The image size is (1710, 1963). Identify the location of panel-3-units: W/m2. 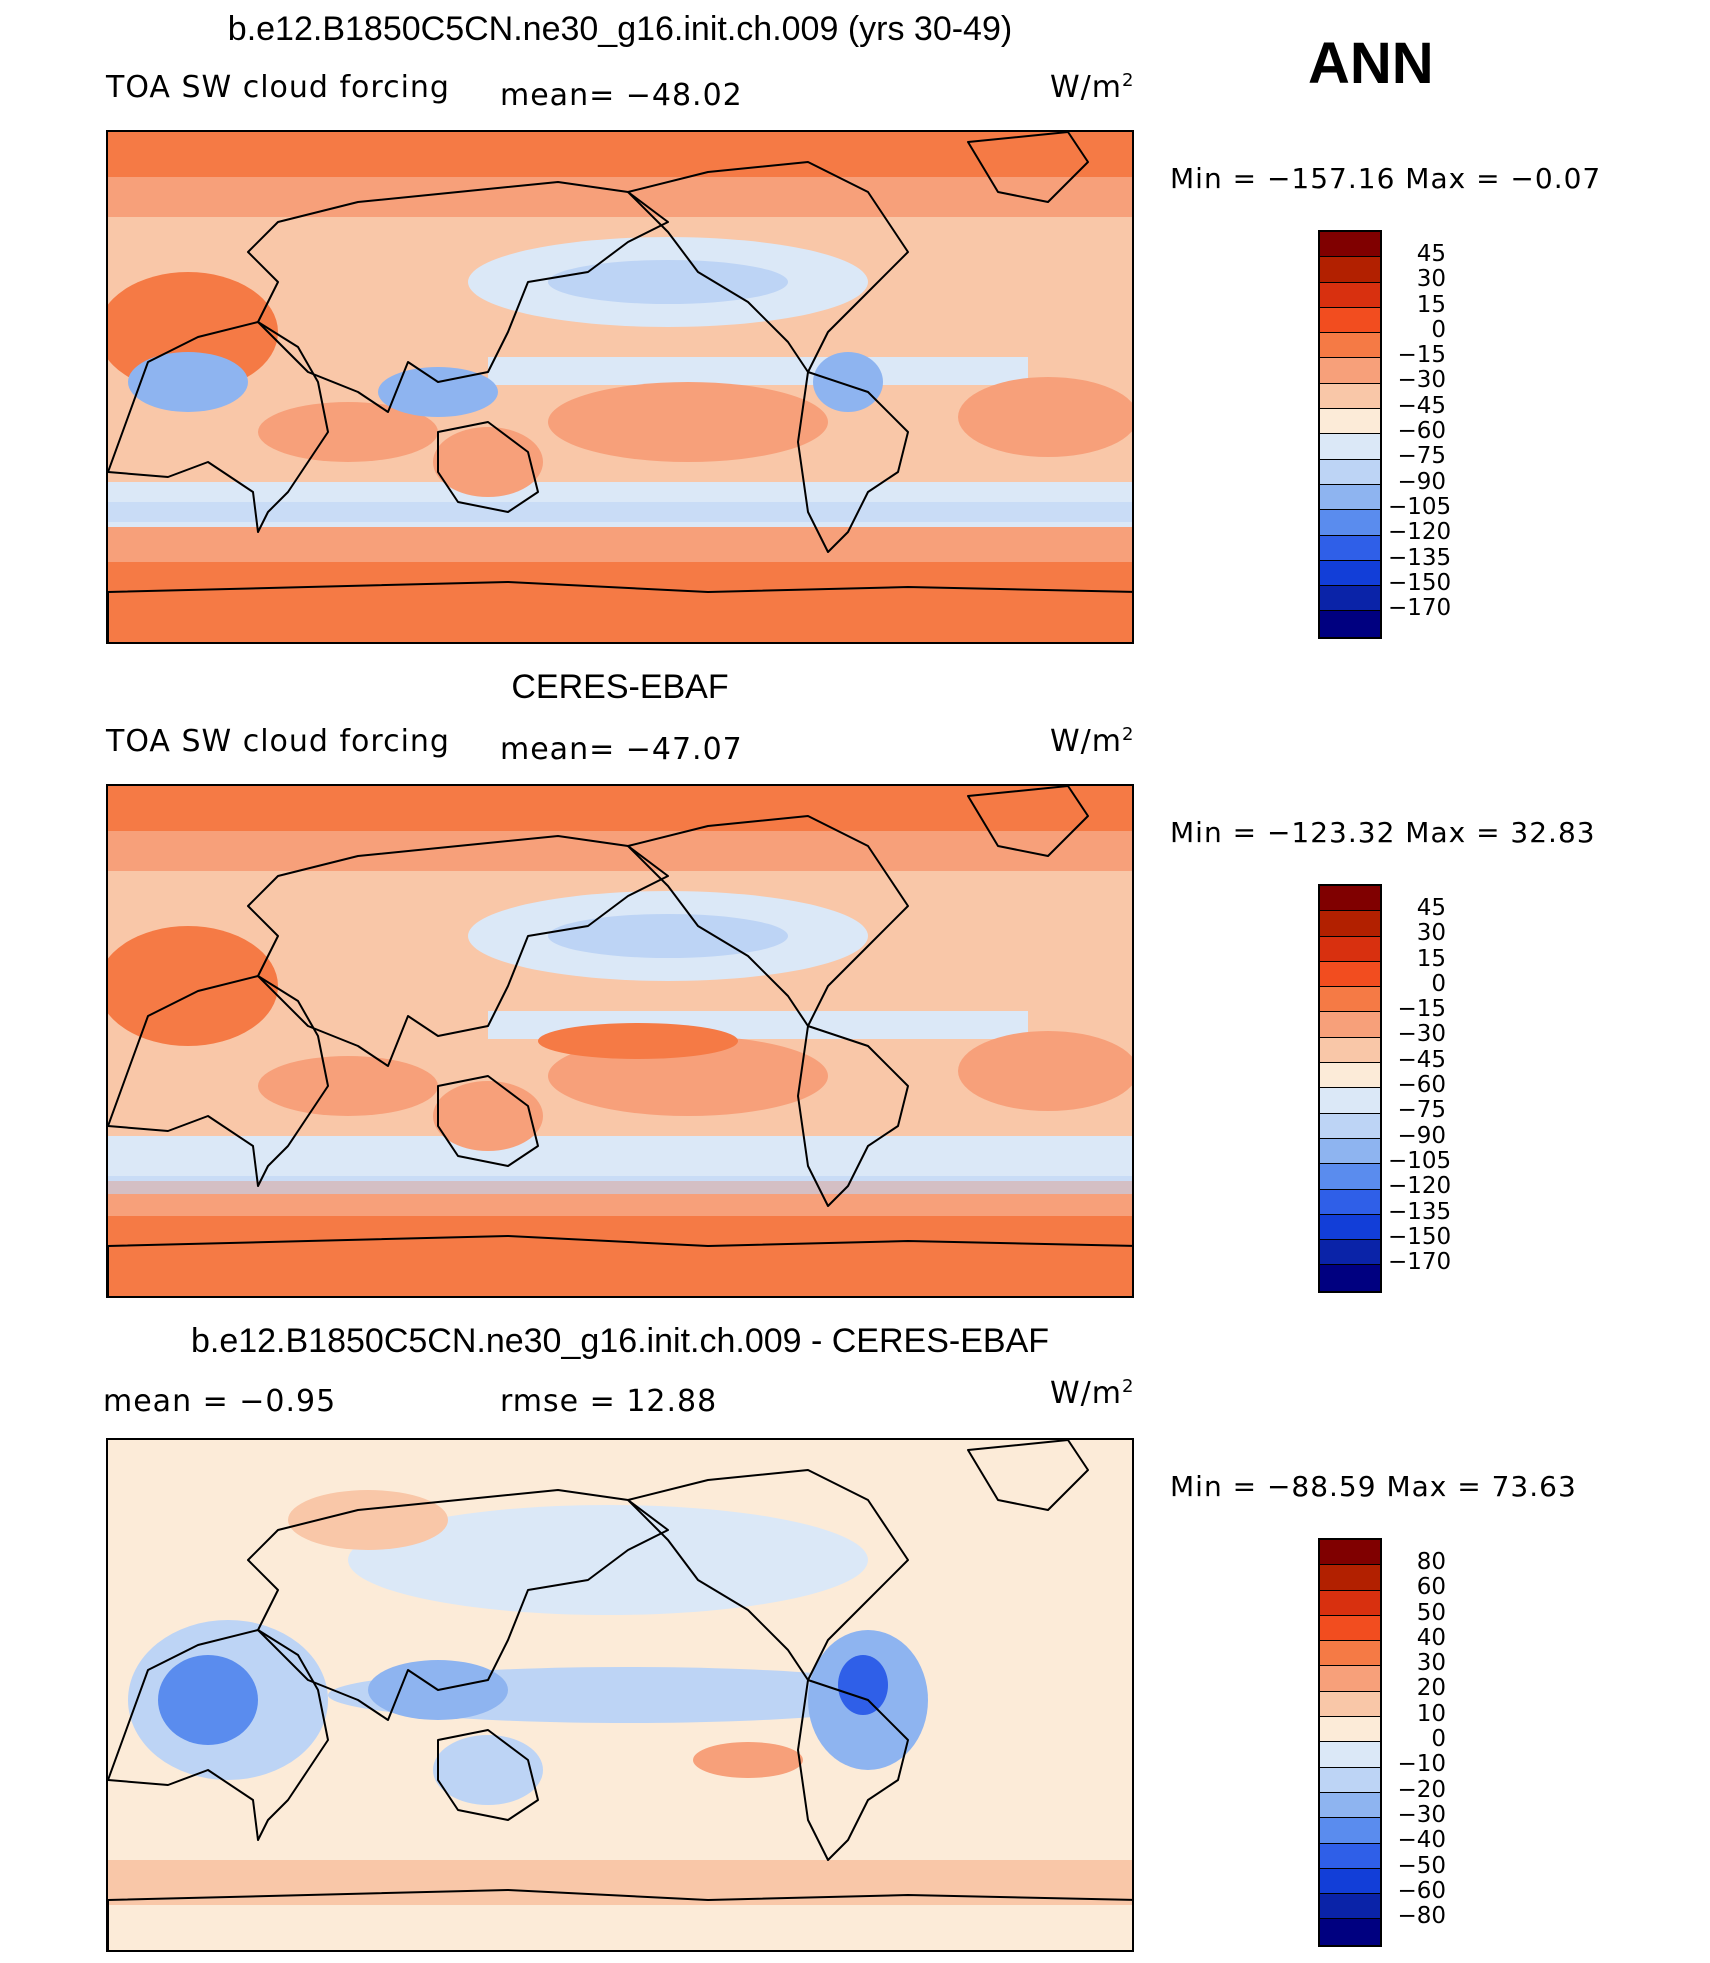
(1092, 1393).